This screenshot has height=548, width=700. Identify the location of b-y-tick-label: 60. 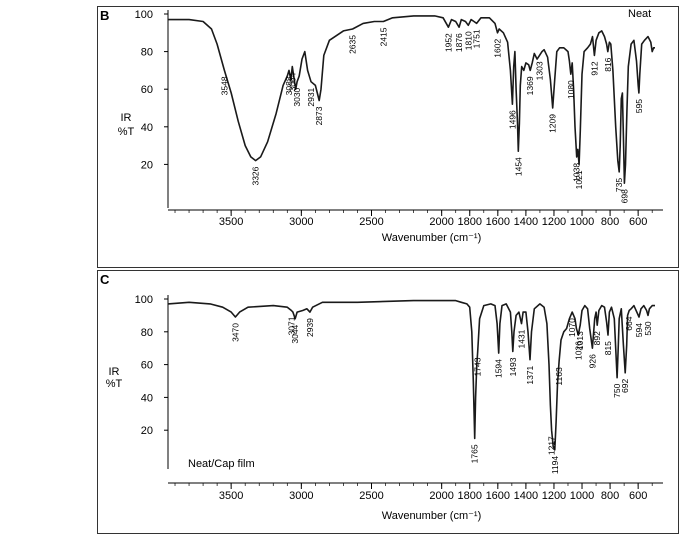
(147, 90).